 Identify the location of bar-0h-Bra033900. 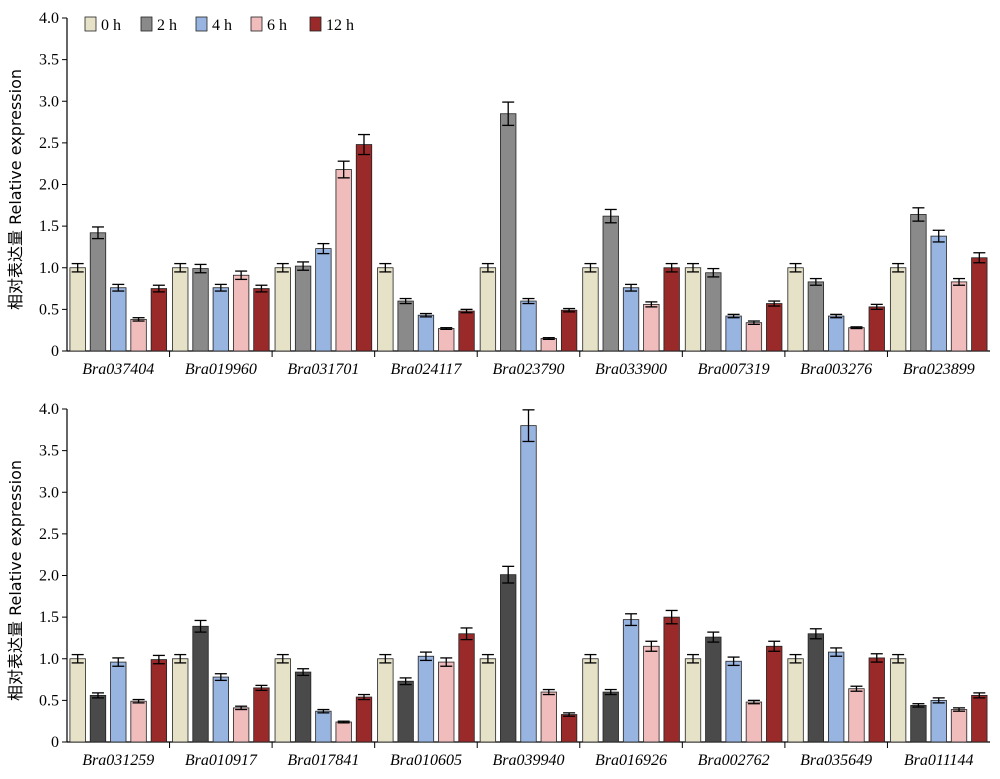
(590, 309).